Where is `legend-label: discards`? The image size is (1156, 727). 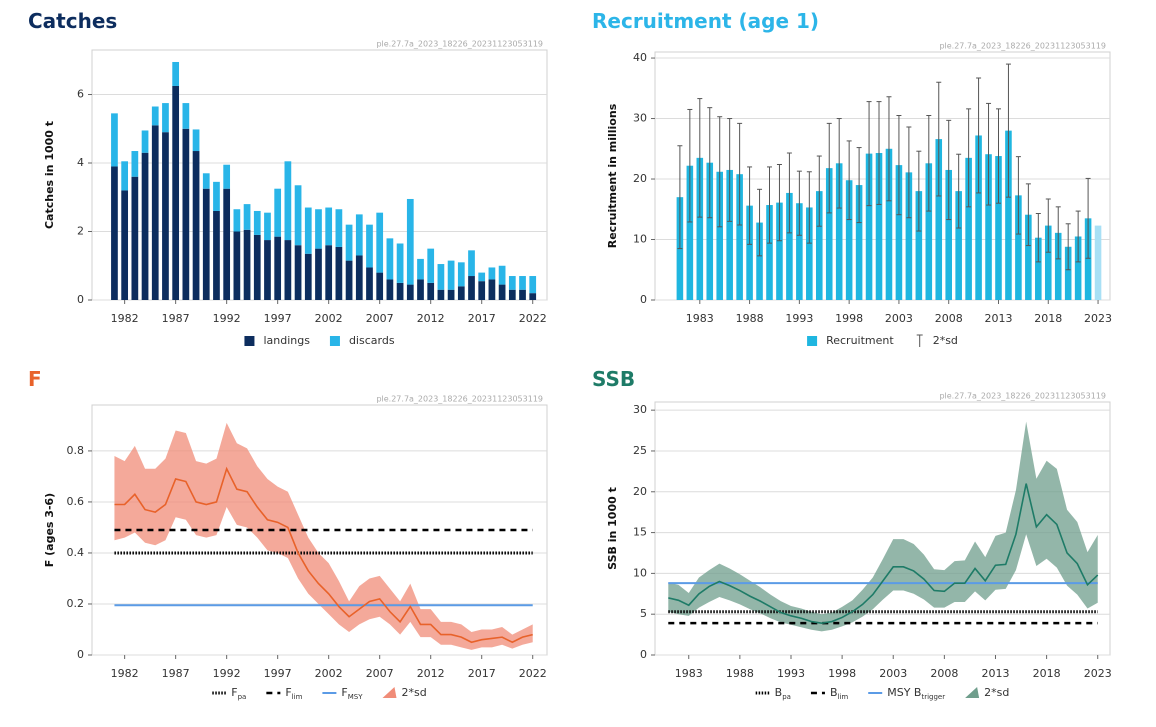 legend-label: discards is located at coordinates (372, 340).